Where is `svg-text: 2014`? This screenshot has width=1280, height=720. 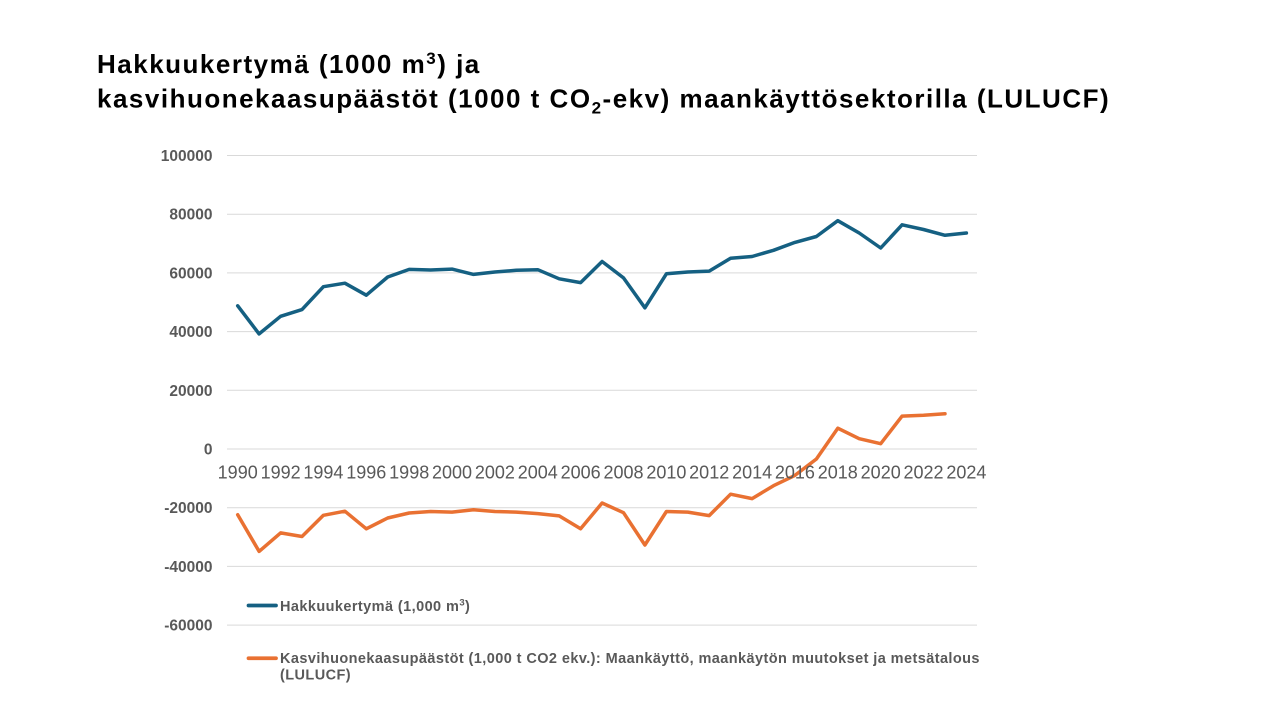
svg-text: 2014 is located at coordinates (752, 473).